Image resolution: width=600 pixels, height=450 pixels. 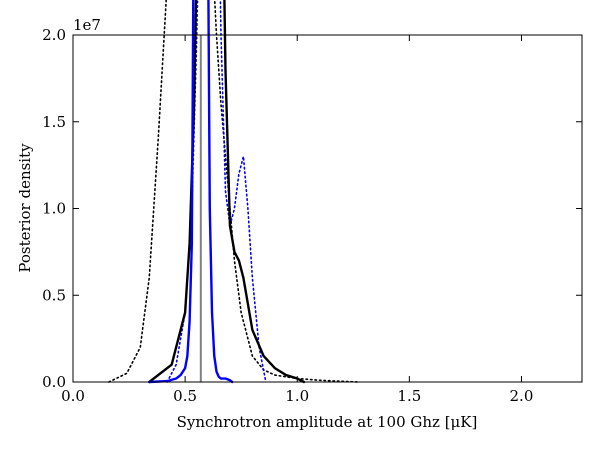 I want to click on x-tick-label: 0.5, so click(x=185, y=396).